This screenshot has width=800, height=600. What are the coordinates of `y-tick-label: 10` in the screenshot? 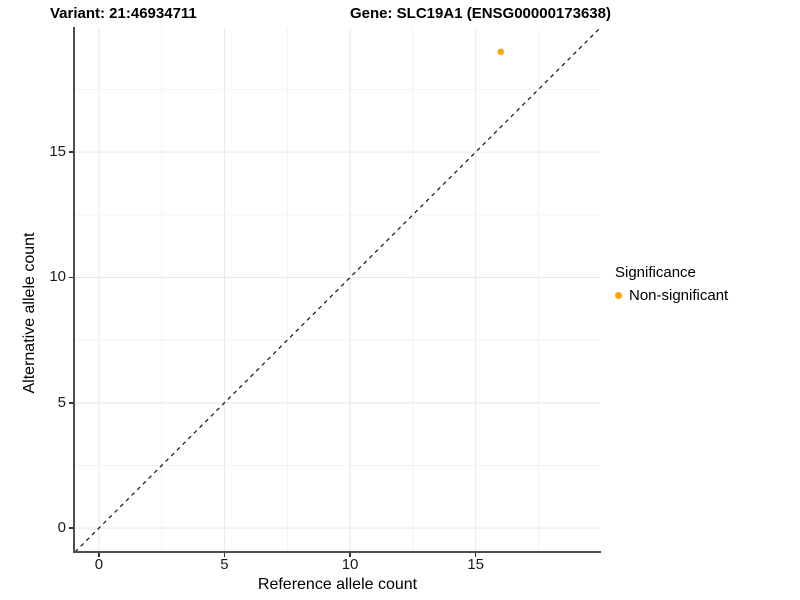 It's located at (57, 277).